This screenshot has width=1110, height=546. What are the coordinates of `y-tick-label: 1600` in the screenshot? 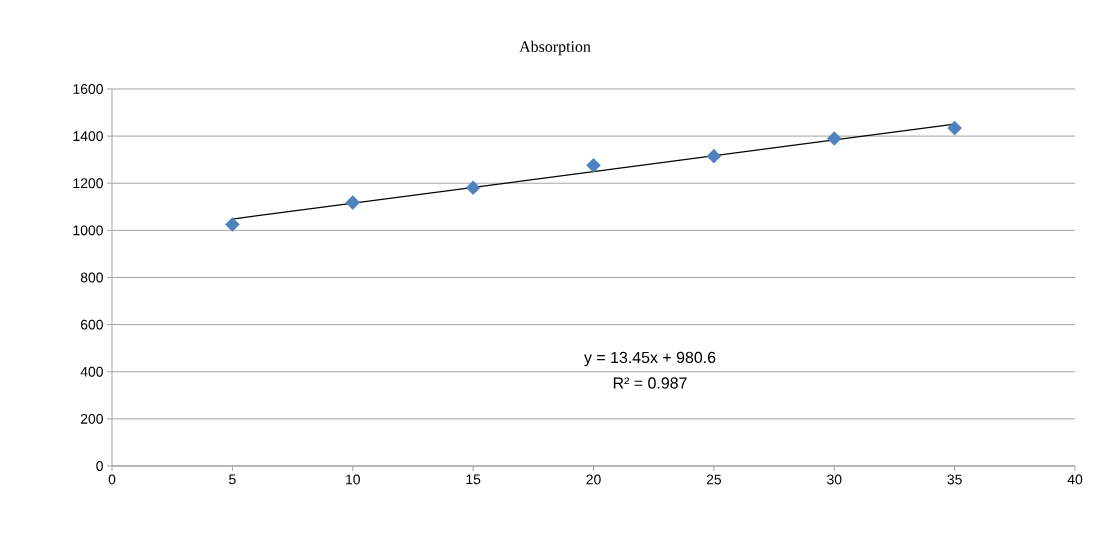 It's located at (88, 89).